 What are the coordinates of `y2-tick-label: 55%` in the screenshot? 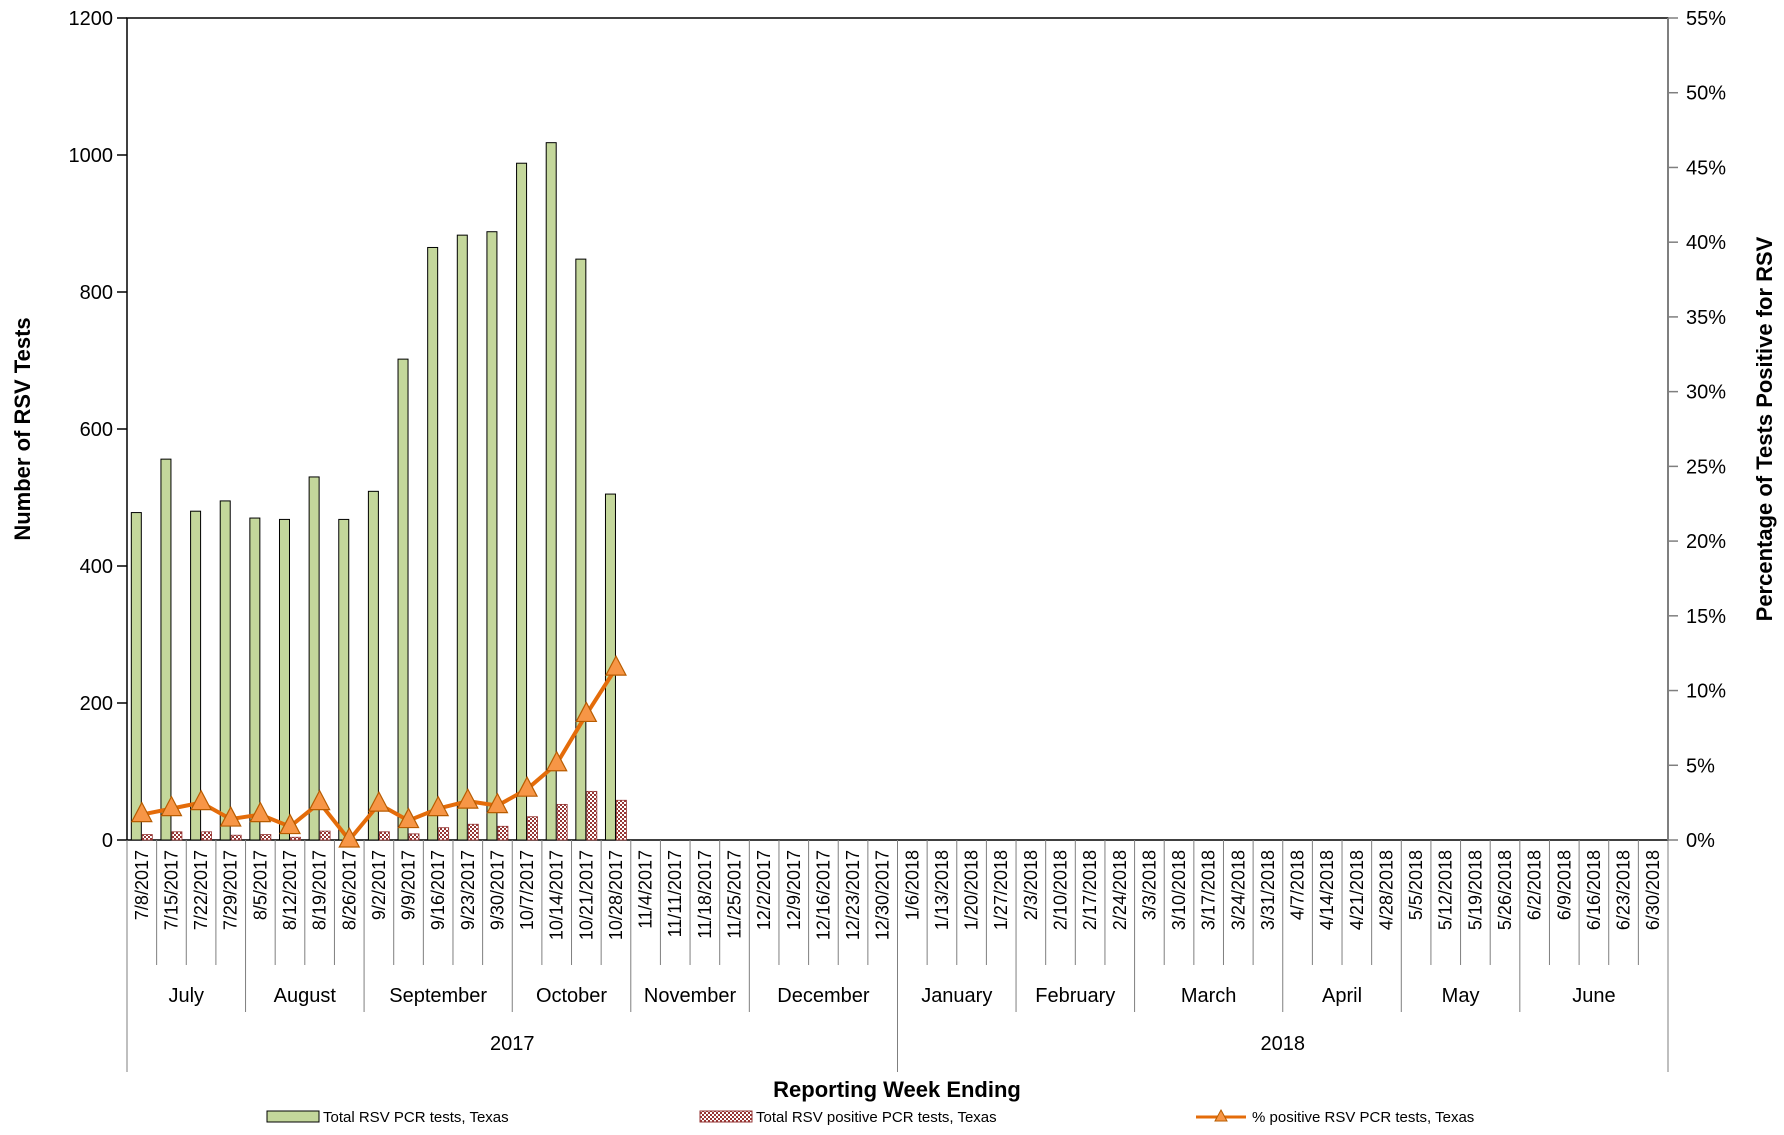 It's located at (1706, 19).